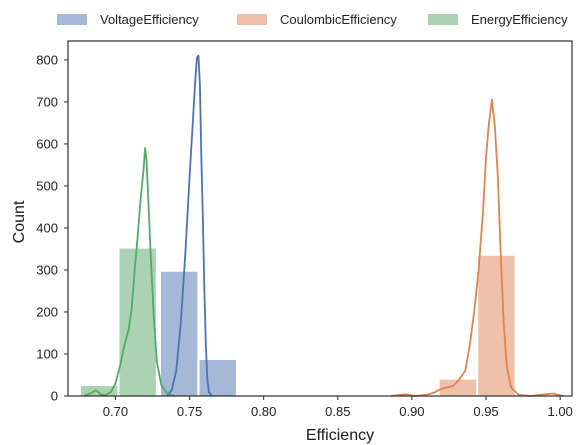 The image size is (586, 445). Describe the element at coordinates (47, 59) in the screenshot. I see `y-tick-label: 800` at that location.